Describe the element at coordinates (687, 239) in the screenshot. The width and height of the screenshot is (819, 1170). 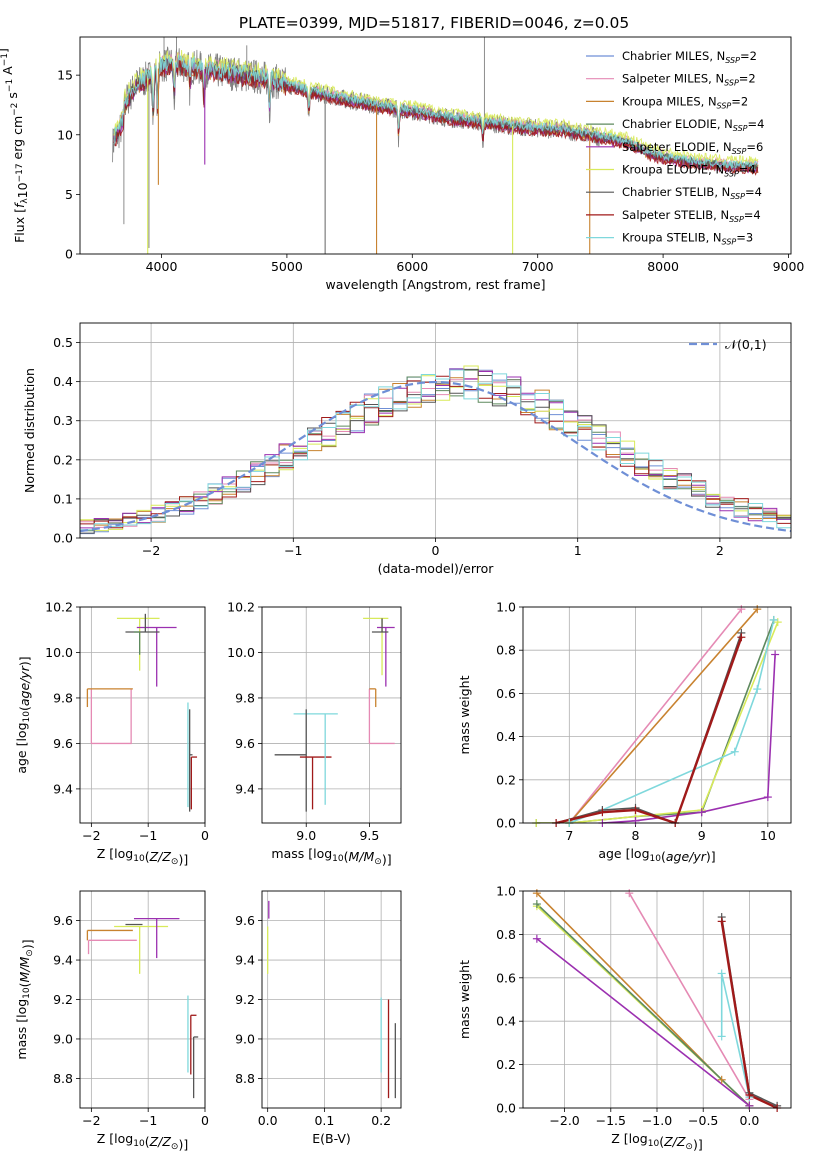
I see `legend-entry: Kroupa STELIB, NSSP=3` at that location.